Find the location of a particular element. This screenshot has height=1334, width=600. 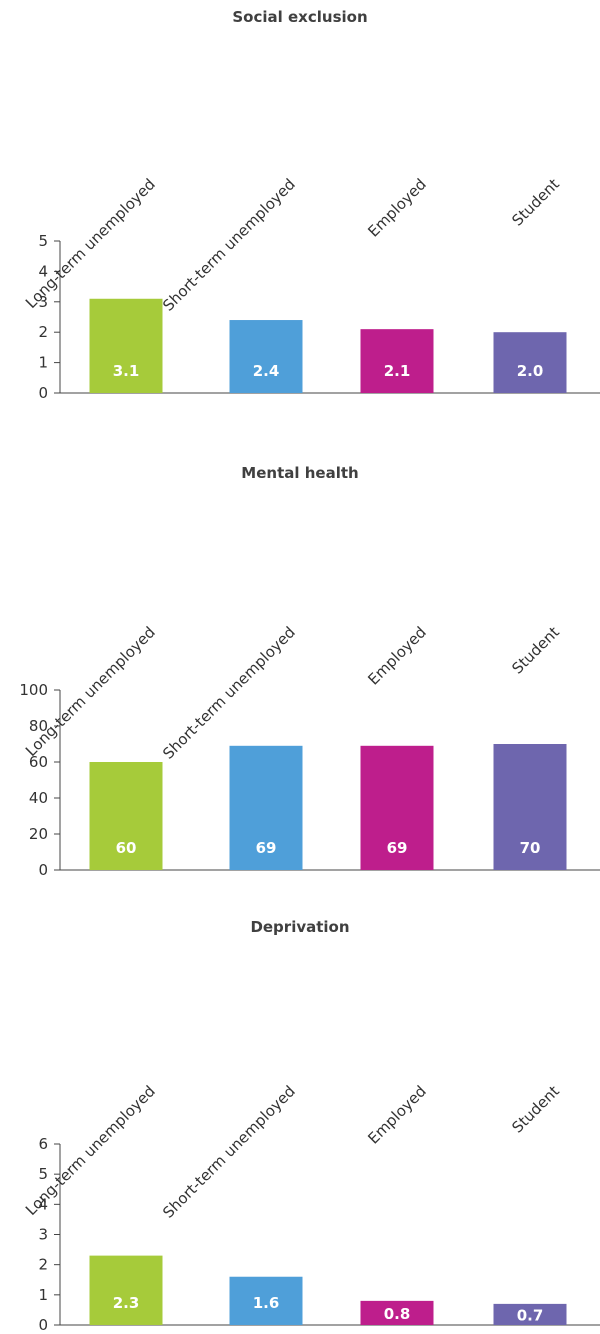

chart-title: Mental health is located at coordinates (300, 473).